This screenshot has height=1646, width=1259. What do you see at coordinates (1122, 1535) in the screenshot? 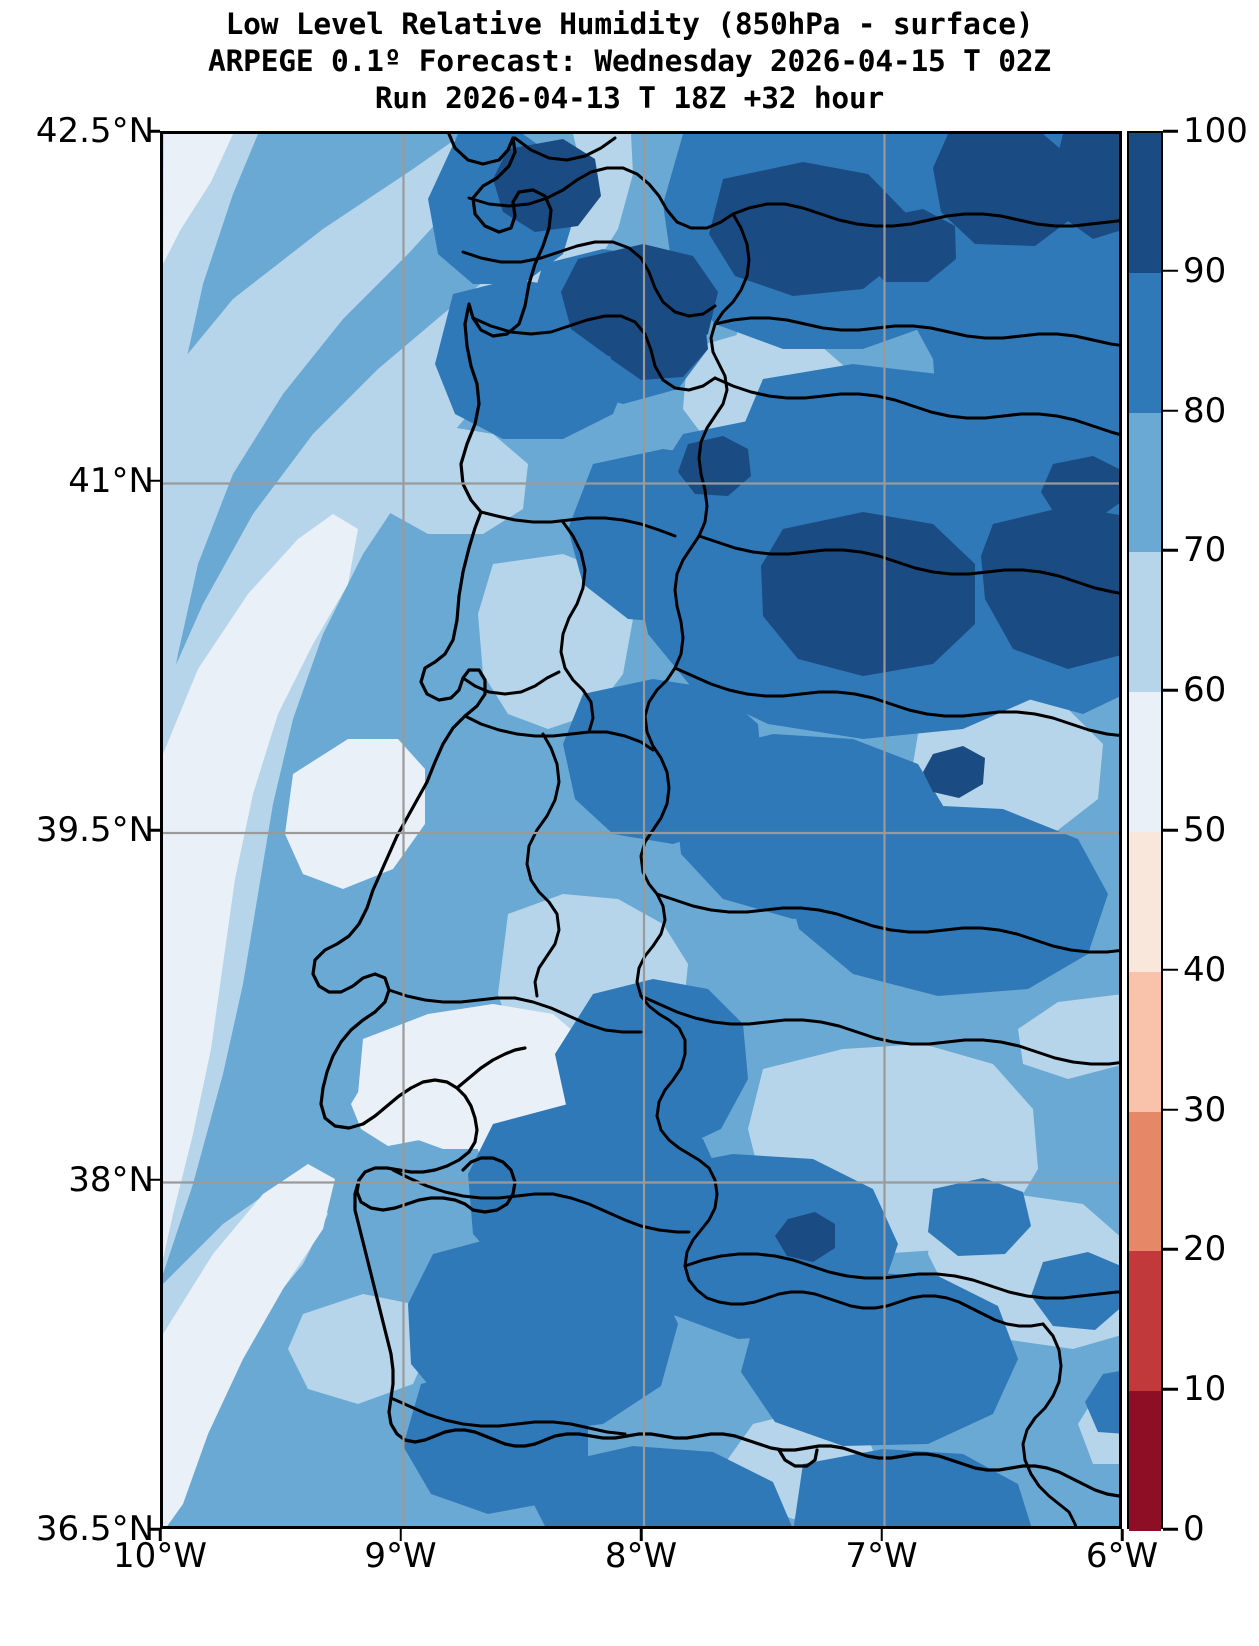
I see `xtick-mark-6w` at bounding box center [1122, 1535].